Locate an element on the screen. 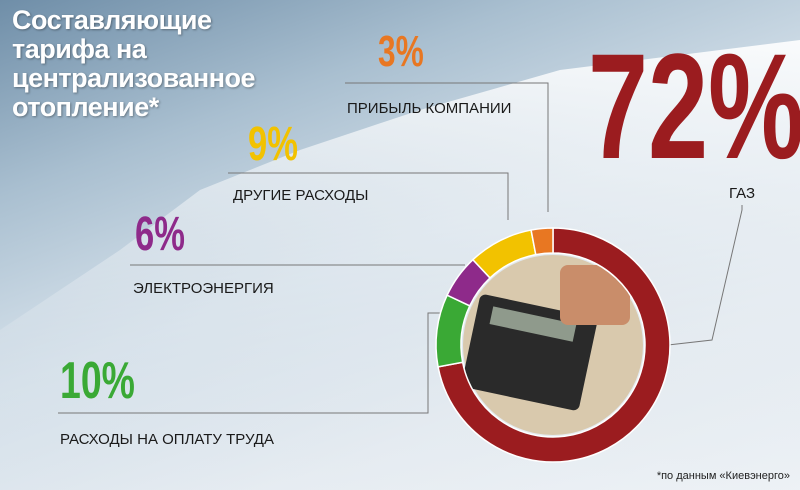 Image resolution: width=800 pixels, height=490 pixels. category-label: ПРИБЫЛЬ КОМПАНИИ is located at coordinates (429, 108).